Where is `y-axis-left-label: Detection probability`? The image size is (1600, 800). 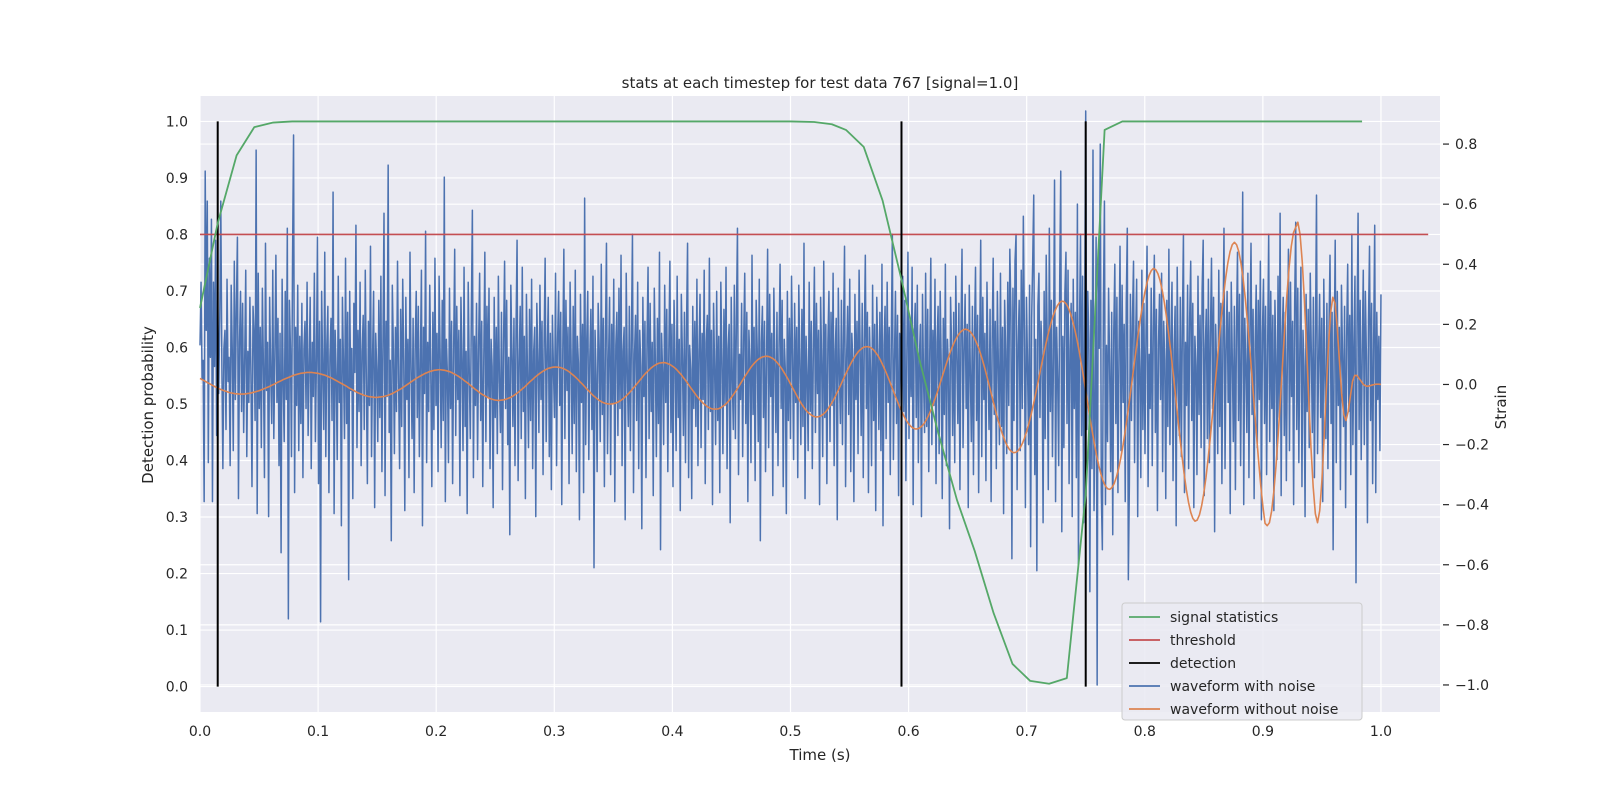
y-axis-left-label: Detection probability is located at coordinates (148, 405).